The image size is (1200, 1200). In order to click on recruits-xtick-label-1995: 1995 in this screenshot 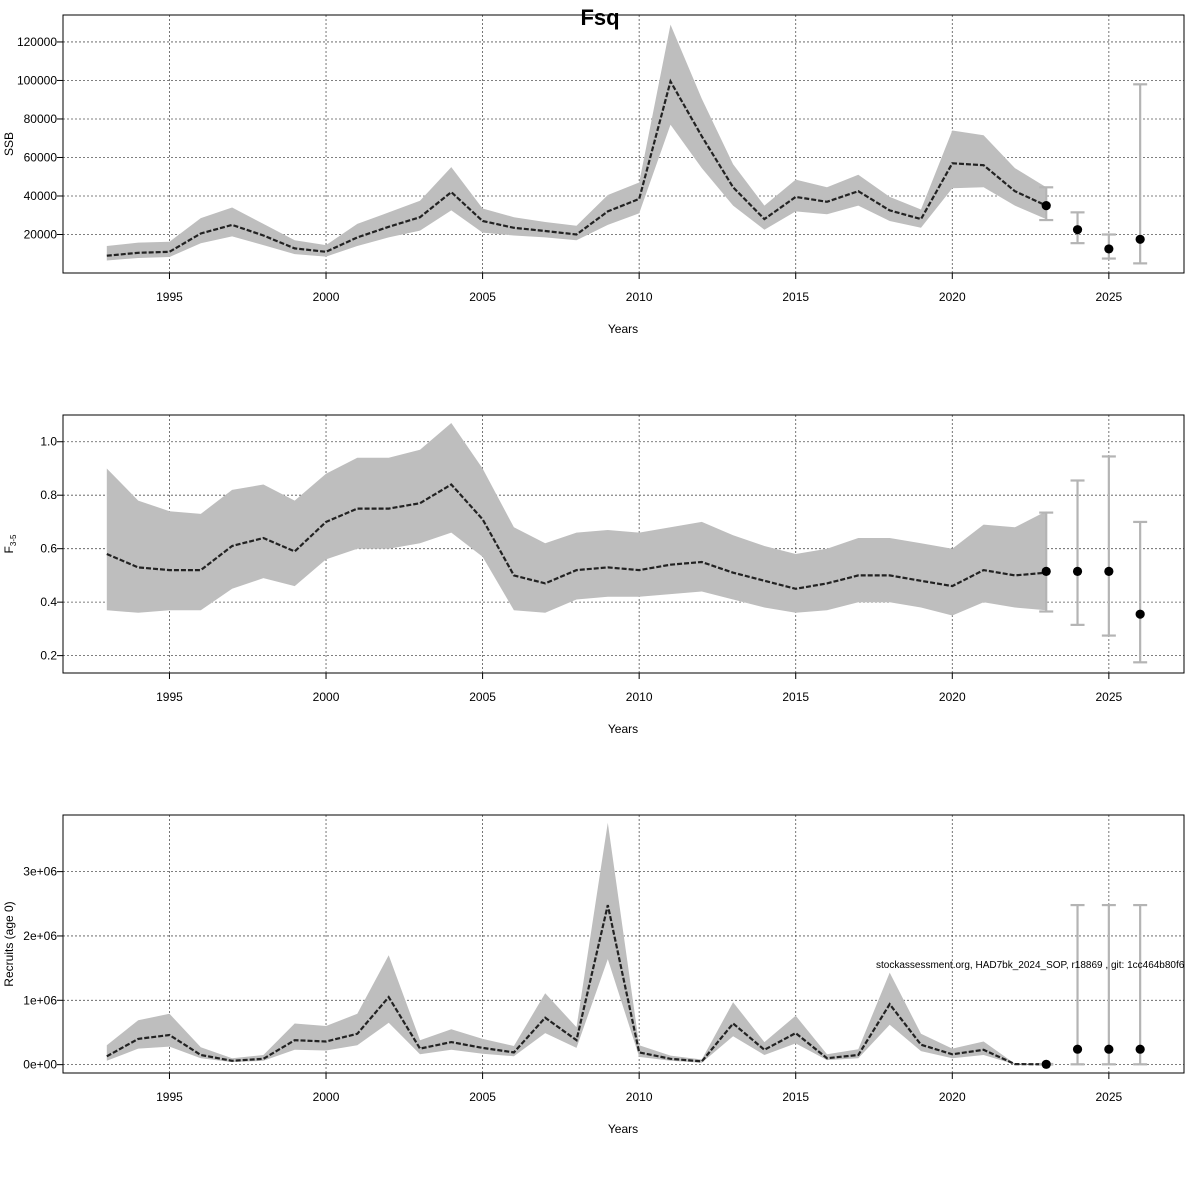, I will do `click(169, 1097)`.